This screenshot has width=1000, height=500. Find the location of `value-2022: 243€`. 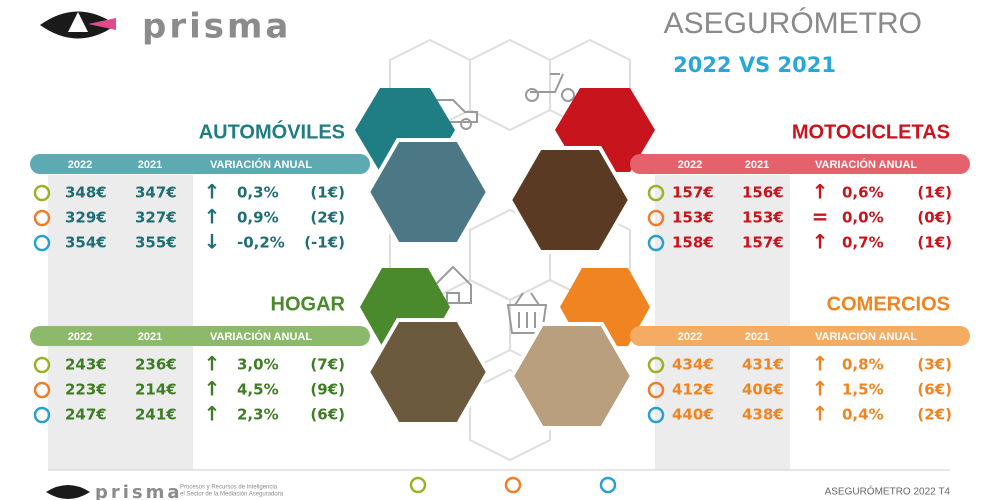

value-2022: 243€ is located at coordinates (86, 365).